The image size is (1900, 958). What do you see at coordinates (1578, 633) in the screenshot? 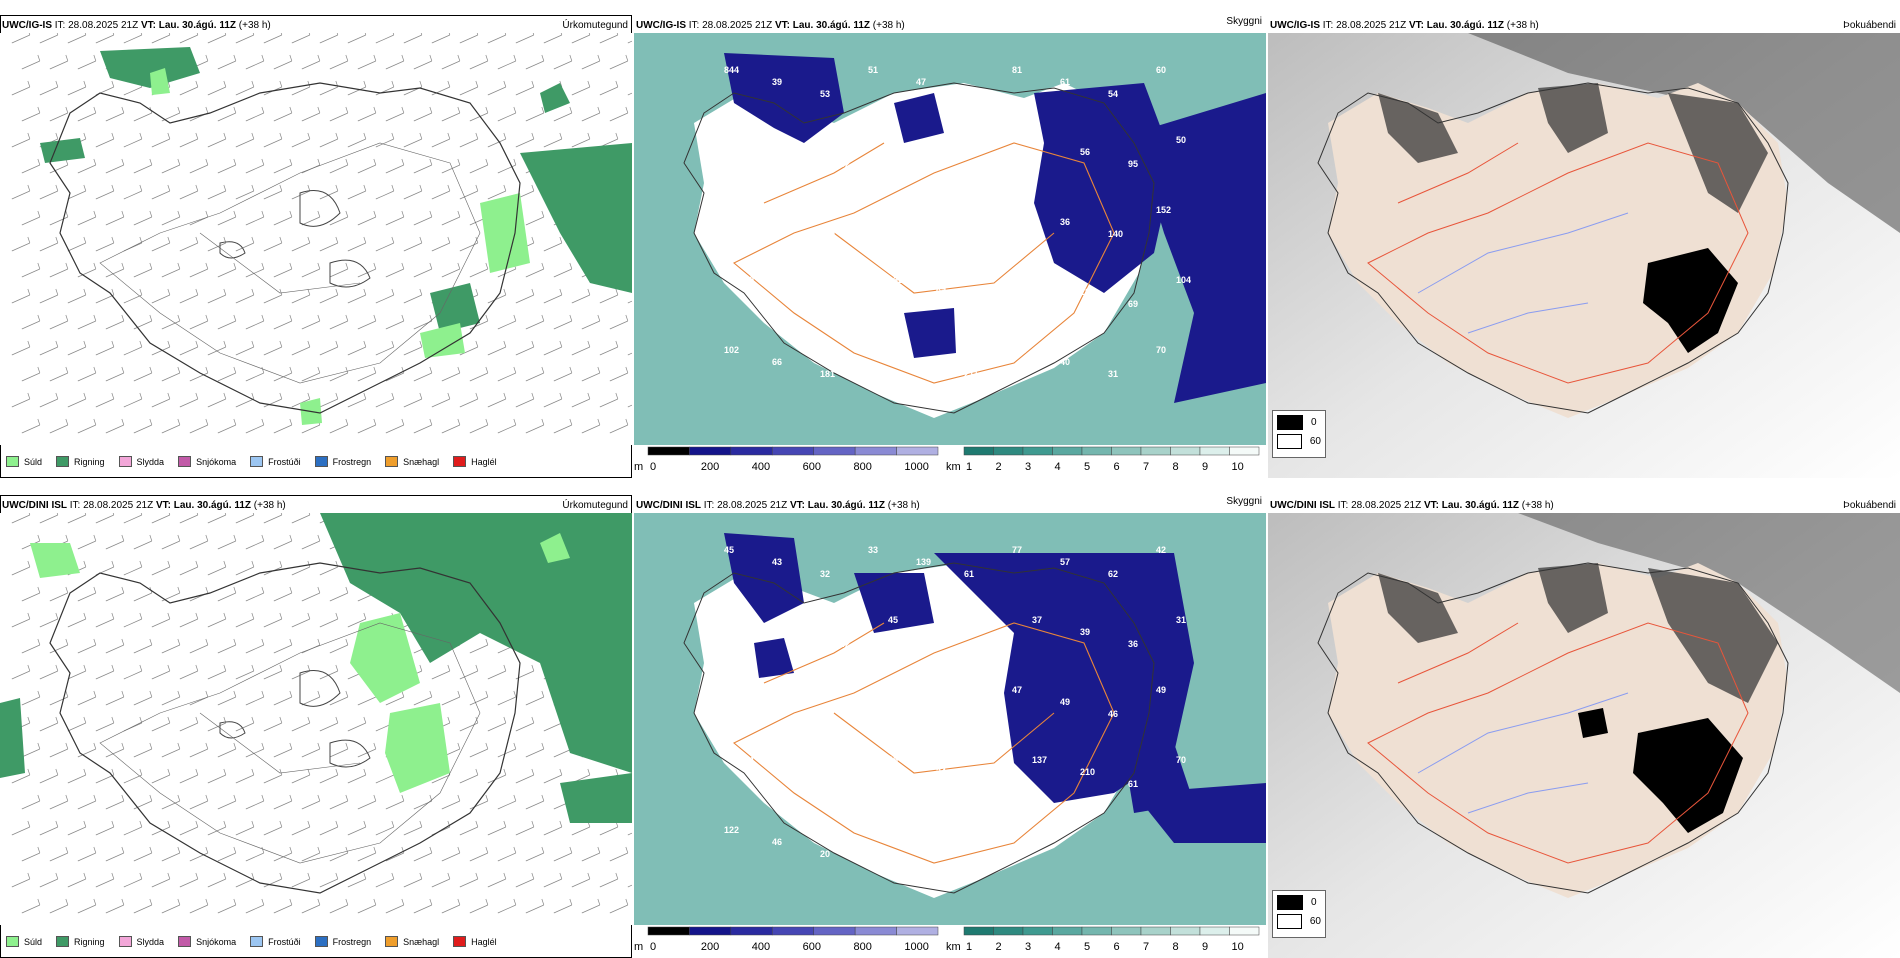
I see `fog-dense-land` at bounding box center [1578, 633].